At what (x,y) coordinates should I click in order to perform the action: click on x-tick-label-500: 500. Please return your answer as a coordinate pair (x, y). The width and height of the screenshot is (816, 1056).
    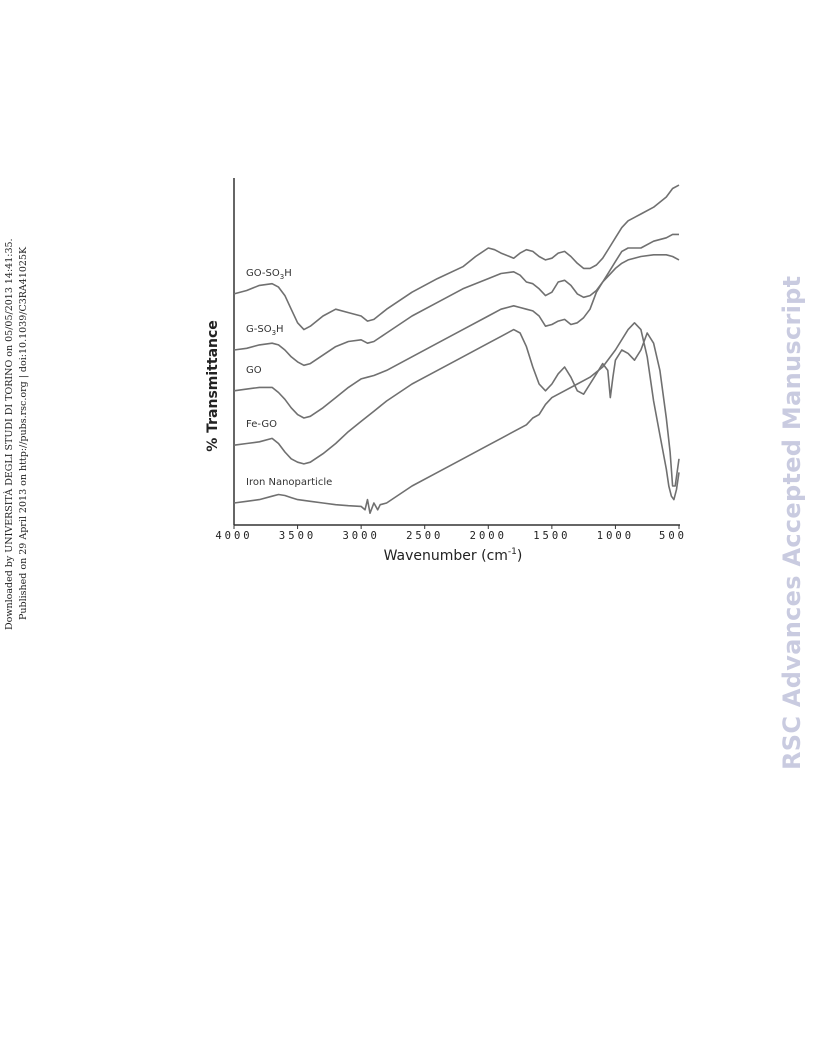
    Looking at the image, I should click on (673, 536).